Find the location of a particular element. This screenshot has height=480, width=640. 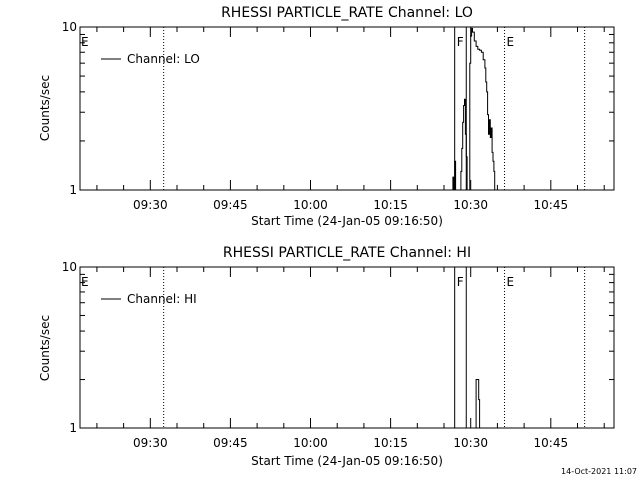

footer-timestamp: 14-Oct-2021 11:07 is located at coordinates (599, 471).